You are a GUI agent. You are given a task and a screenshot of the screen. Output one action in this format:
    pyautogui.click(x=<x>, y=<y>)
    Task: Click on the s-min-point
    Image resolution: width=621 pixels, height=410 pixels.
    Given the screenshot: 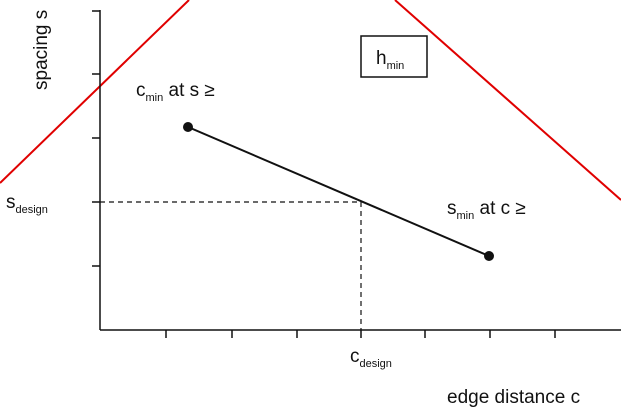 What is the action you would take?
    pyautogui.click(x=489, y=256)
    